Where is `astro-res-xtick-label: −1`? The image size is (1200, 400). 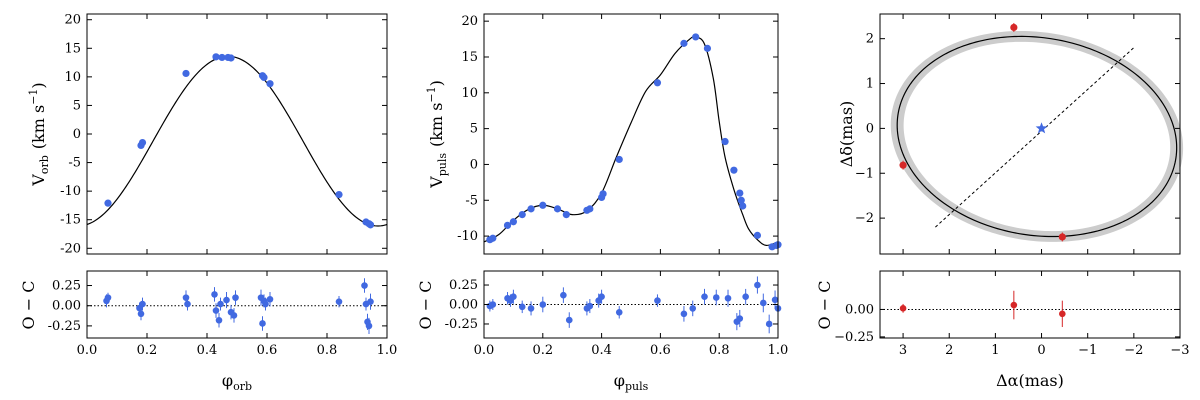
astro-res-xtick-label: −1 is located at coordinates (1087, 350).